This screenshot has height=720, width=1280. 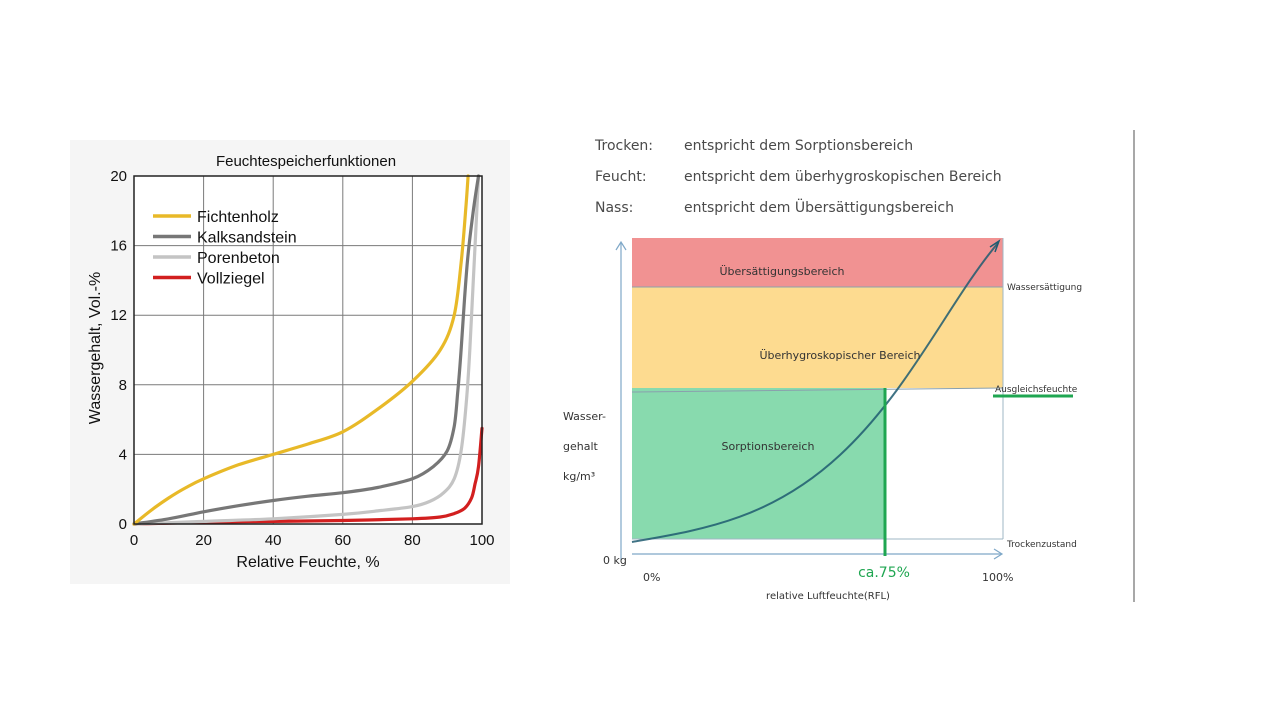 I want to click on y-tick-label: 20, so click(x=118, y=176).